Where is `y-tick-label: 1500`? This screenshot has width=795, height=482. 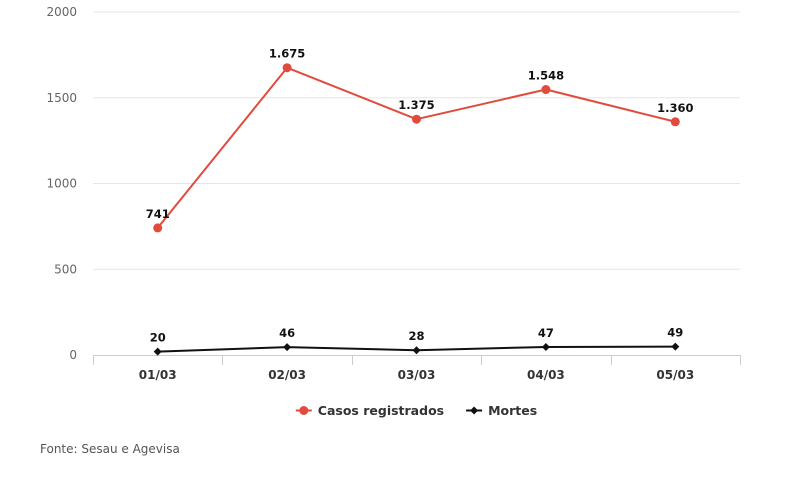 y-tick-label: 1500 is located at coordinates (61, 98).